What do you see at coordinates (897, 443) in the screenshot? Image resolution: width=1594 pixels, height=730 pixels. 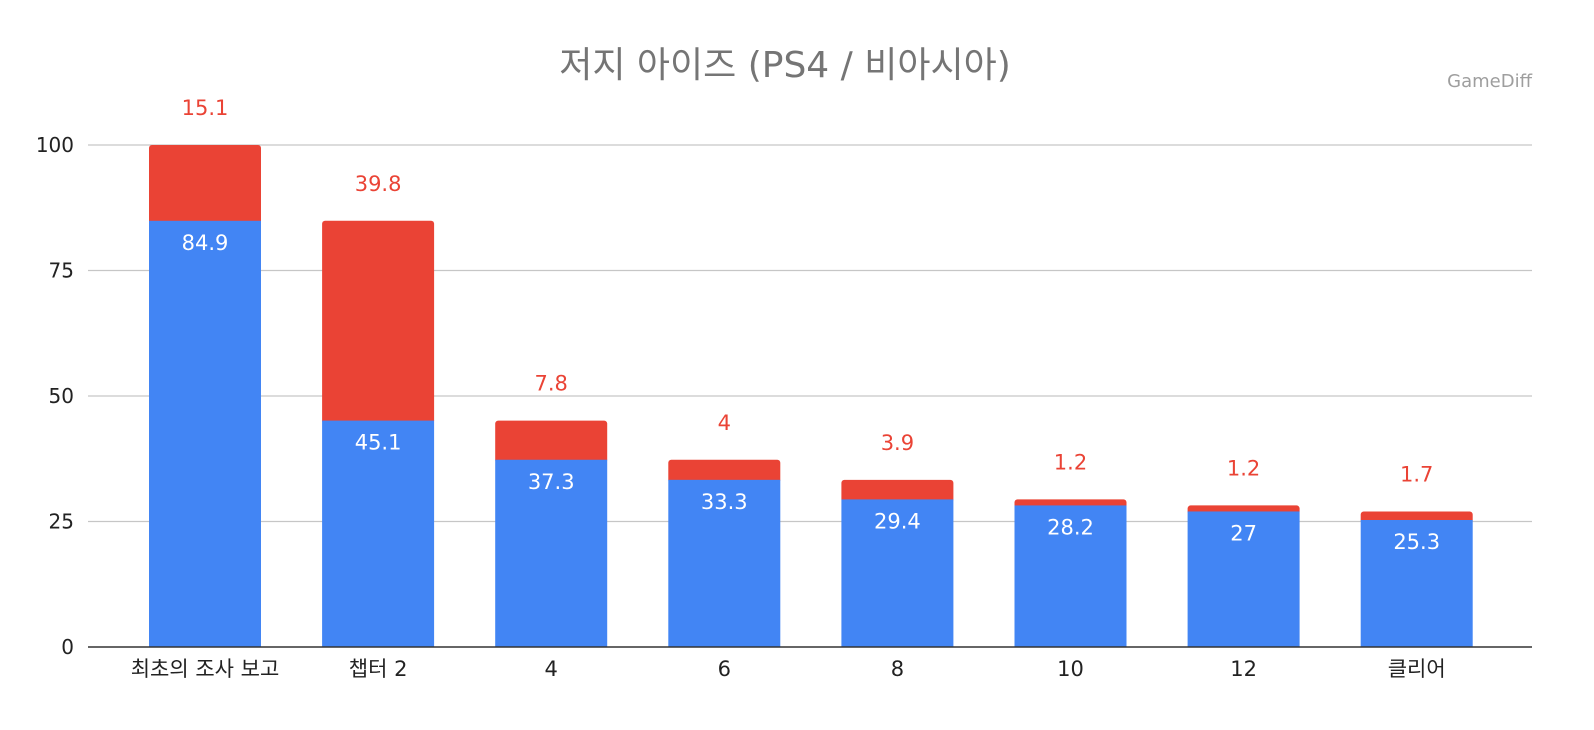 I see `data-label-drop: 3.9` at bounding box center [897, 443].